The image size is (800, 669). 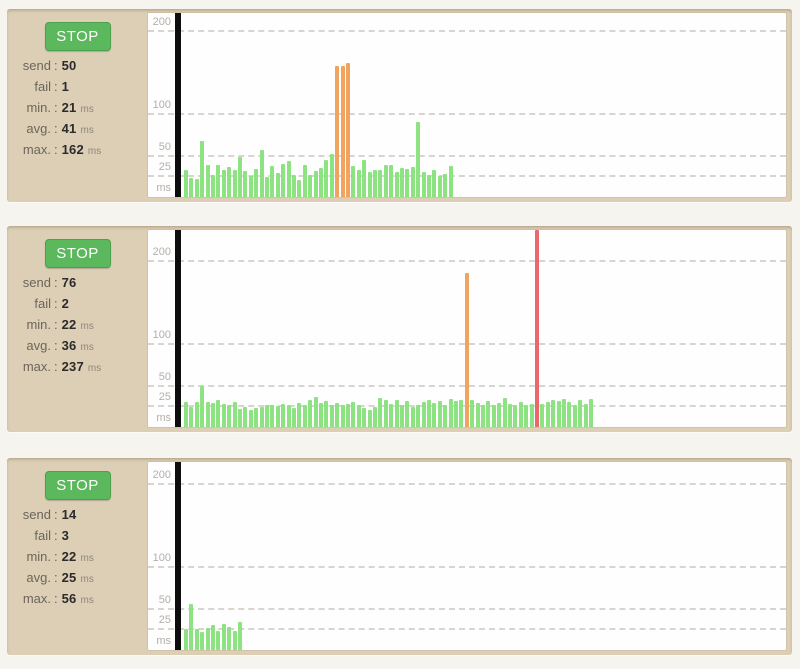 I want to click on y-tick-50: 50, so click(x=164, y=599).